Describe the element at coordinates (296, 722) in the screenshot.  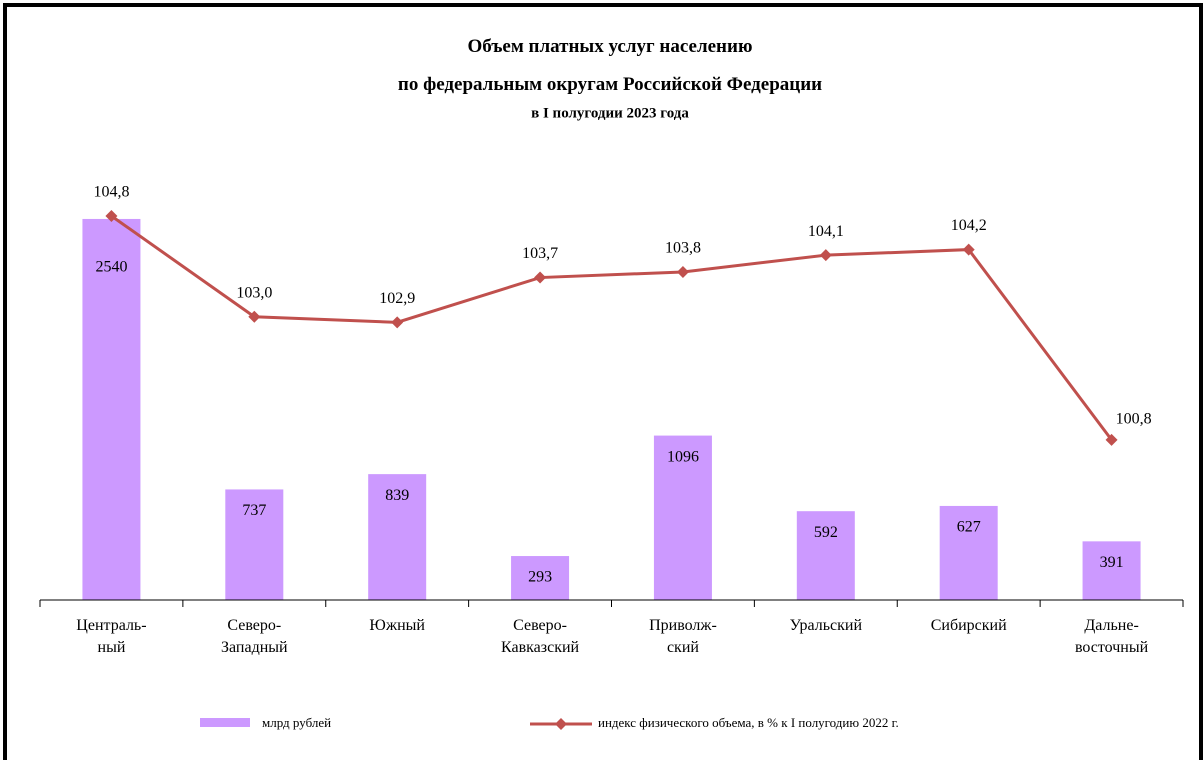
I see `legend-label: млрд рублей` at that location.